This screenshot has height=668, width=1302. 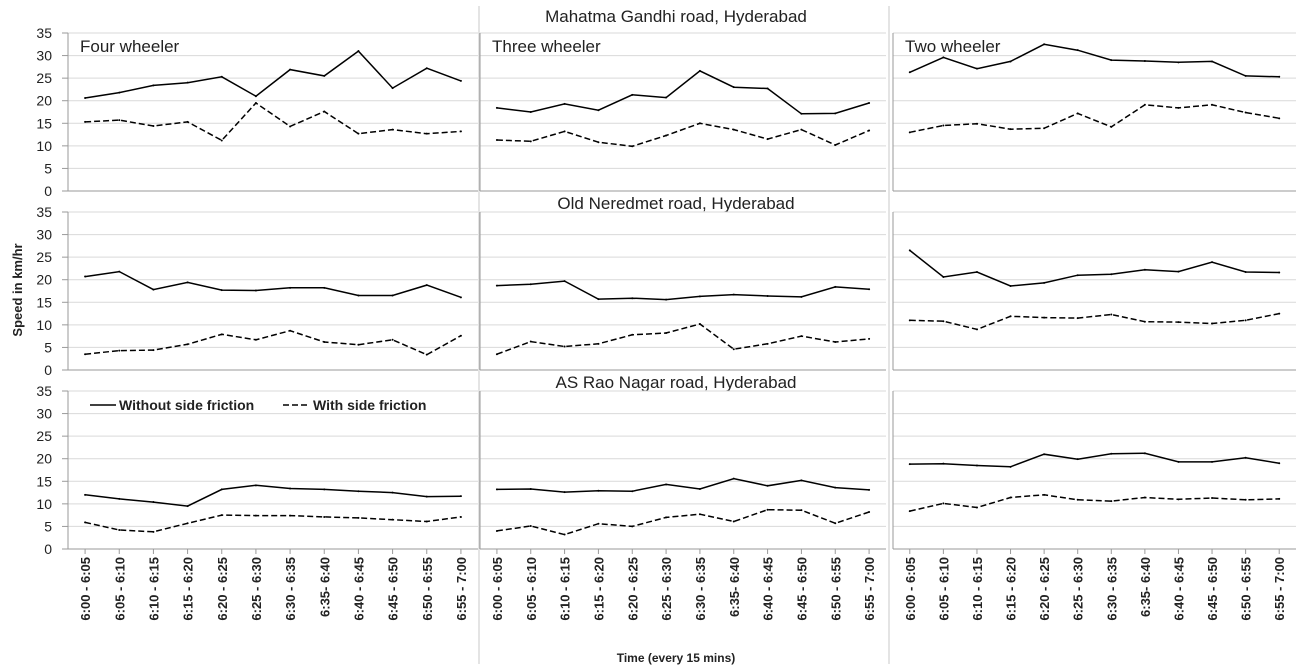 What do you see at coordinates (427, 589) in the screenshot?
I see `x-tick-label: 6:50 - 6:55` at bounding box center [427, 589].